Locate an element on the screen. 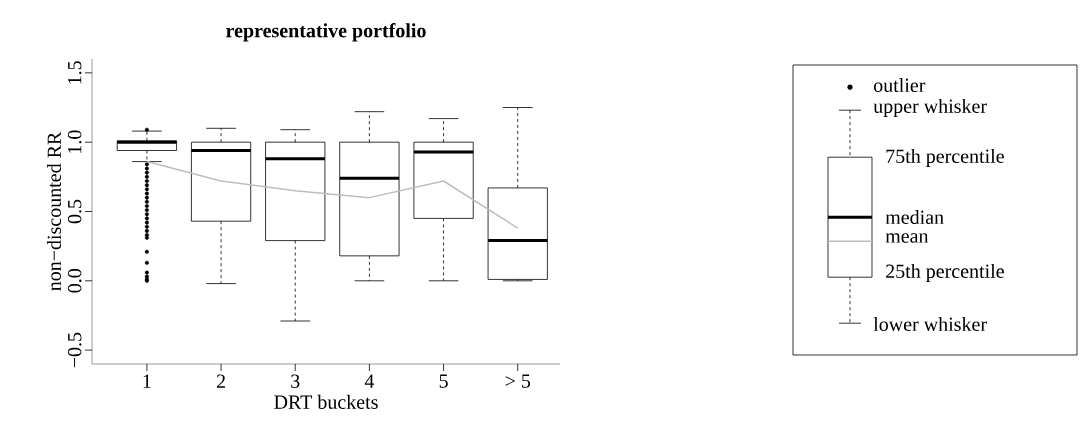 The height and width of the screenshot is (442, 1080). x-tick-label: 4 is located at coordinates (369, 381).